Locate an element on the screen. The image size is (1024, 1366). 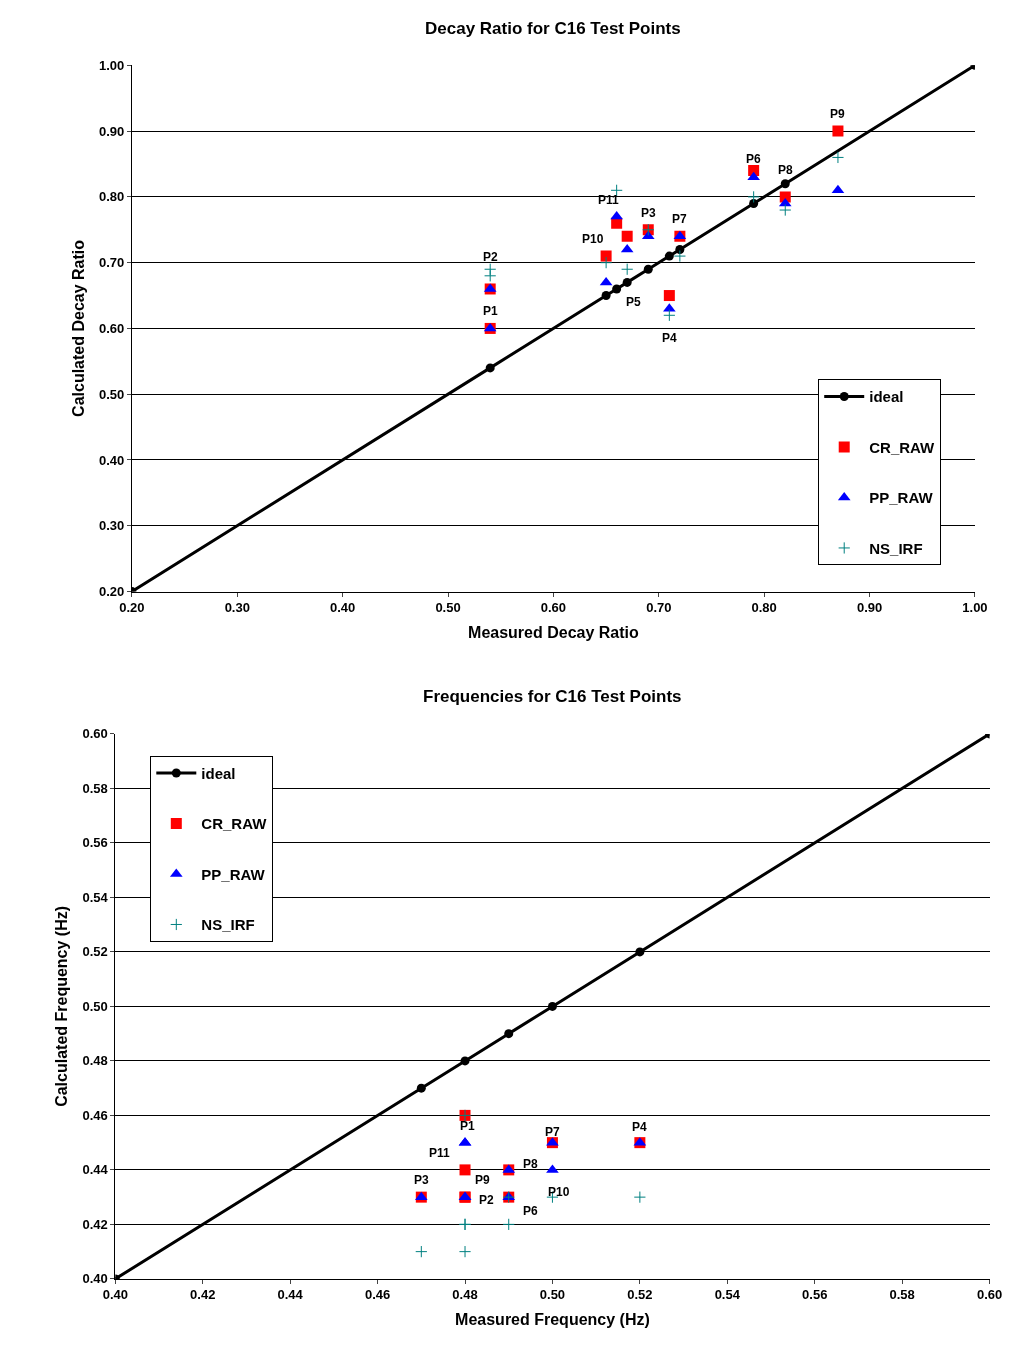
y-tick-label: 0.44 is located at coordinates (95, 1170).